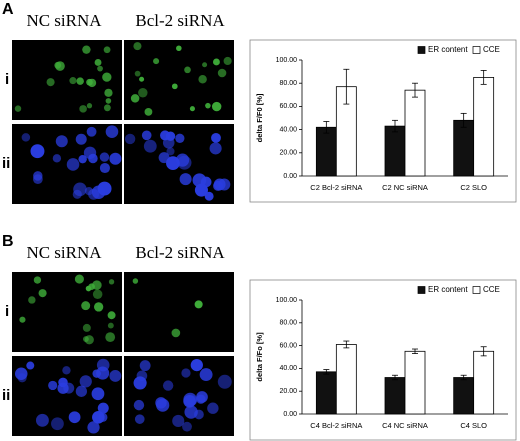 The height and width of the screenshot is (441, 520). I want to click on panel-label: A, so click(8, 9).